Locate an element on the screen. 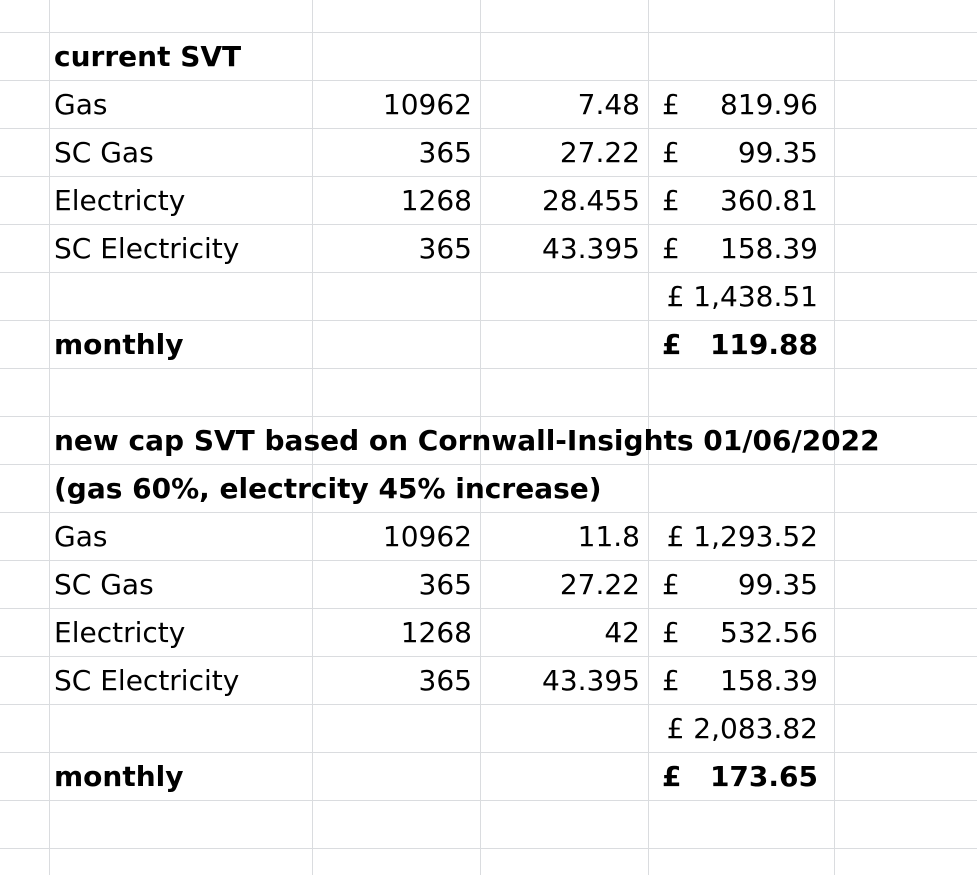  sheet-row: Gas 10962 7.48 £819.96 is located at coordinates (488, 105).